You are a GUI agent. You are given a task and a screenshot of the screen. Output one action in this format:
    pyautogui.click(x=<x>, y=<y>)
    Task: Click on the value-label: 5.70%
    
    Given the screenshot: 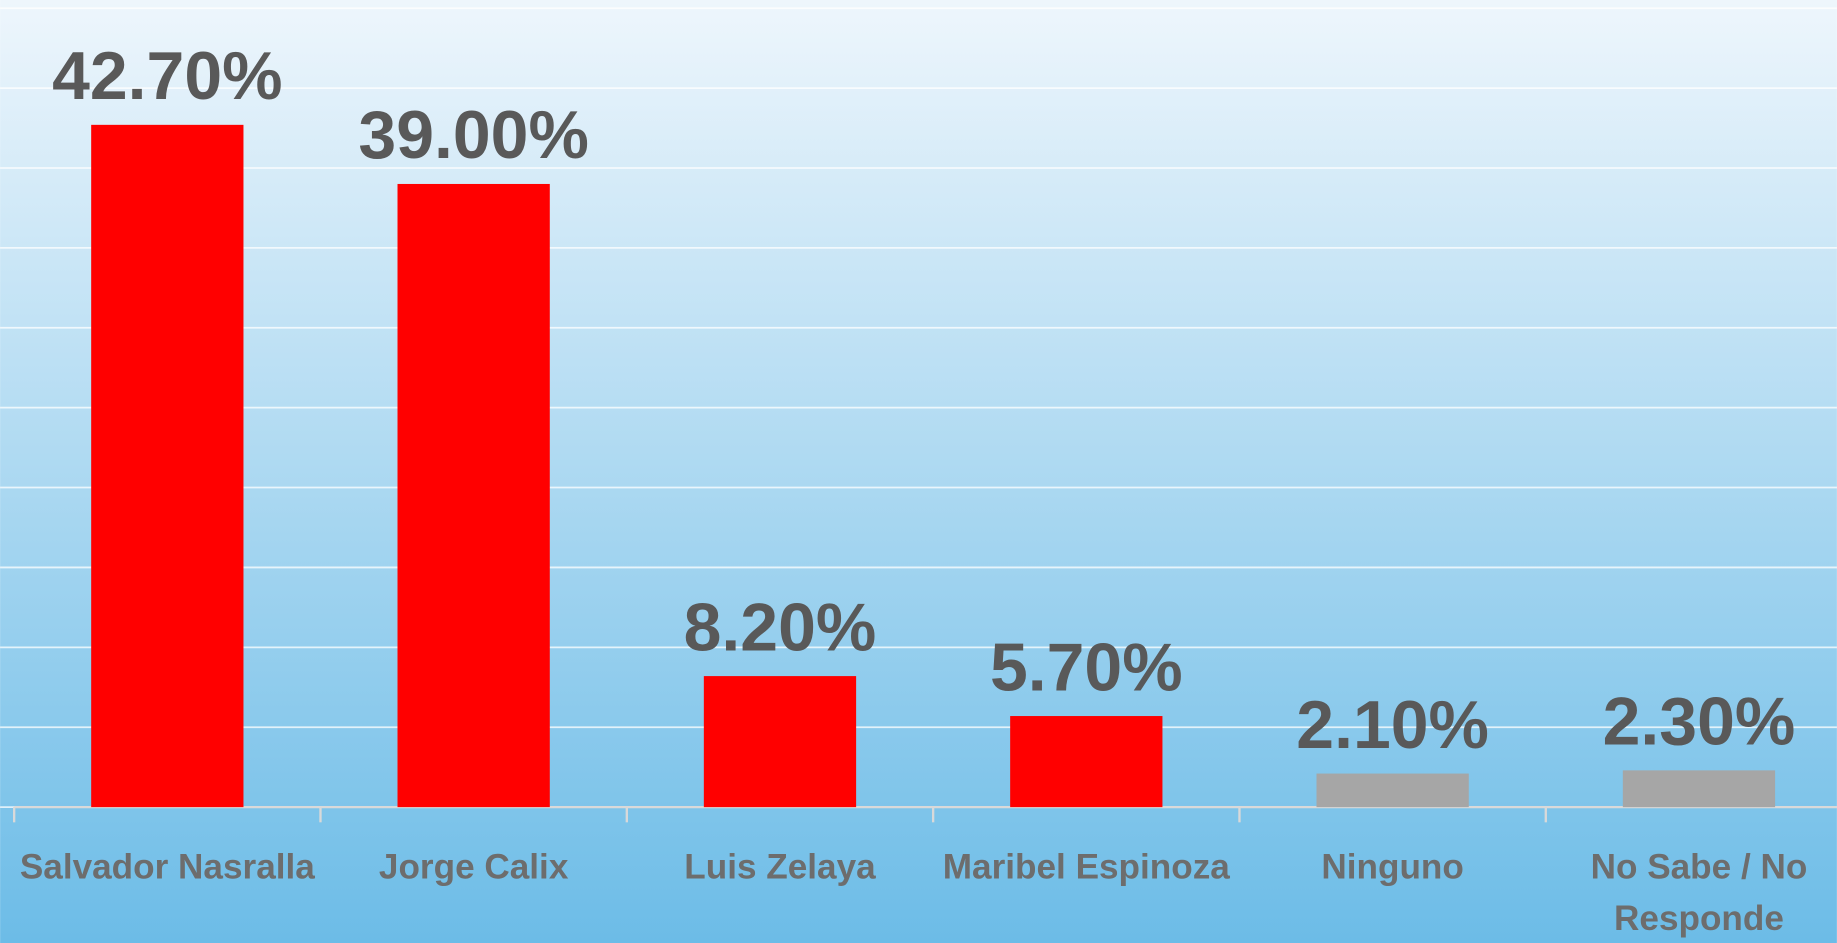 What is the action you would take?
    pyautogui.click(x=1086, y=667)
    